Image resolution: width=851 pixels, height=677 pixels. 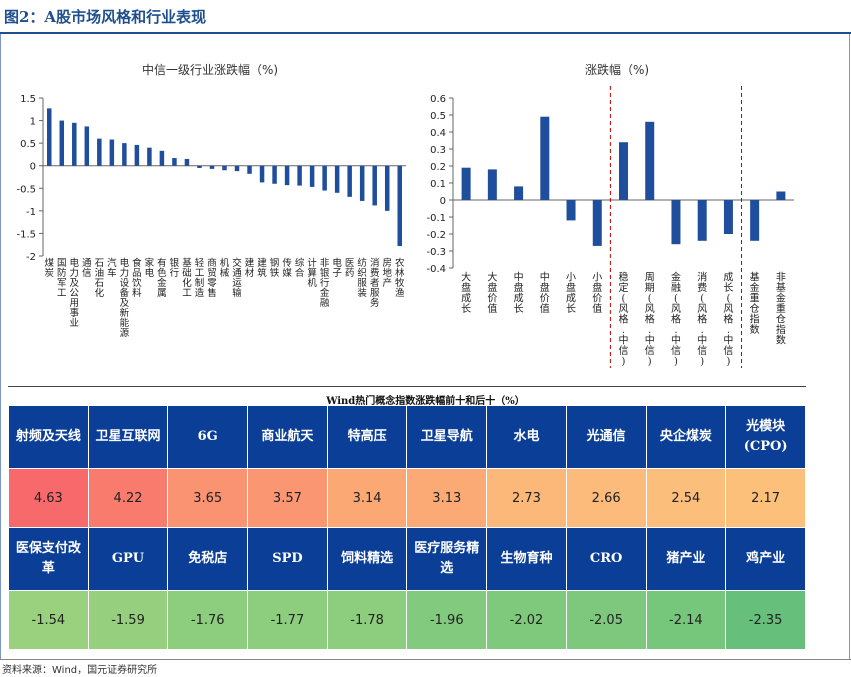 I want to click on figure-title: 图2：A股市场风格和行业表现, so click(x=105, y=17).